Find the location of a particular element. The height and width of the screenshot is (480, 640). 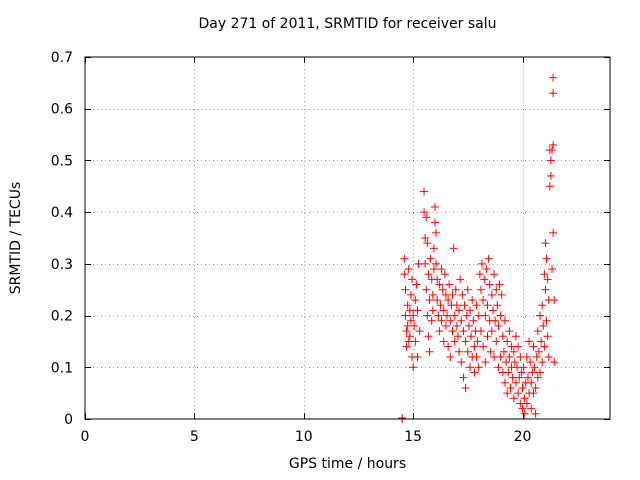

y-tick-label: 0.7 is located at coordinates (62, 58).